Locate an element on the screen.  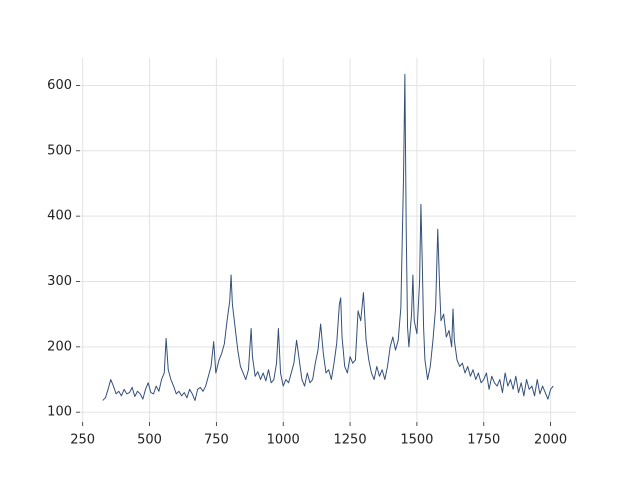
y-tick-label: 300 is located at coordinates (59, 281).